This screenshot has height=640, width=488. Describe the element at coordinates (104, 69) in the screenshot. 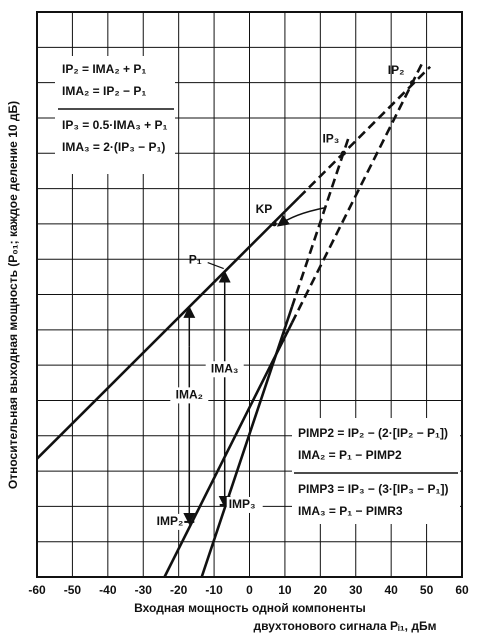

I see `formula: IP₂ = IMA₂ + P₁` at that location.